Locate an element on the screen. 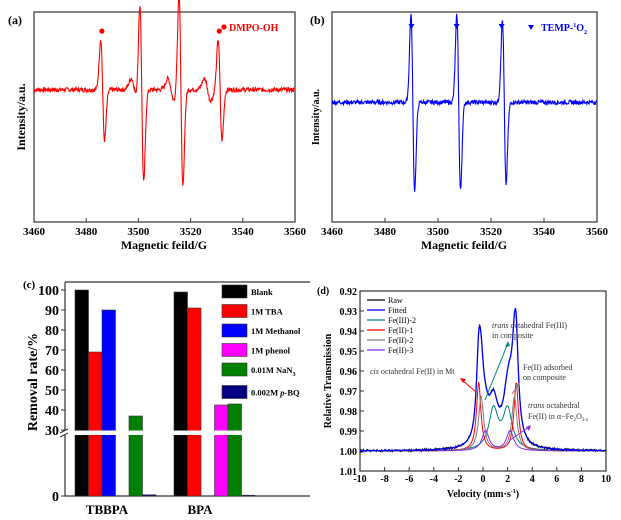  legend-label-0: Blank is located at coordinates (262, 292).